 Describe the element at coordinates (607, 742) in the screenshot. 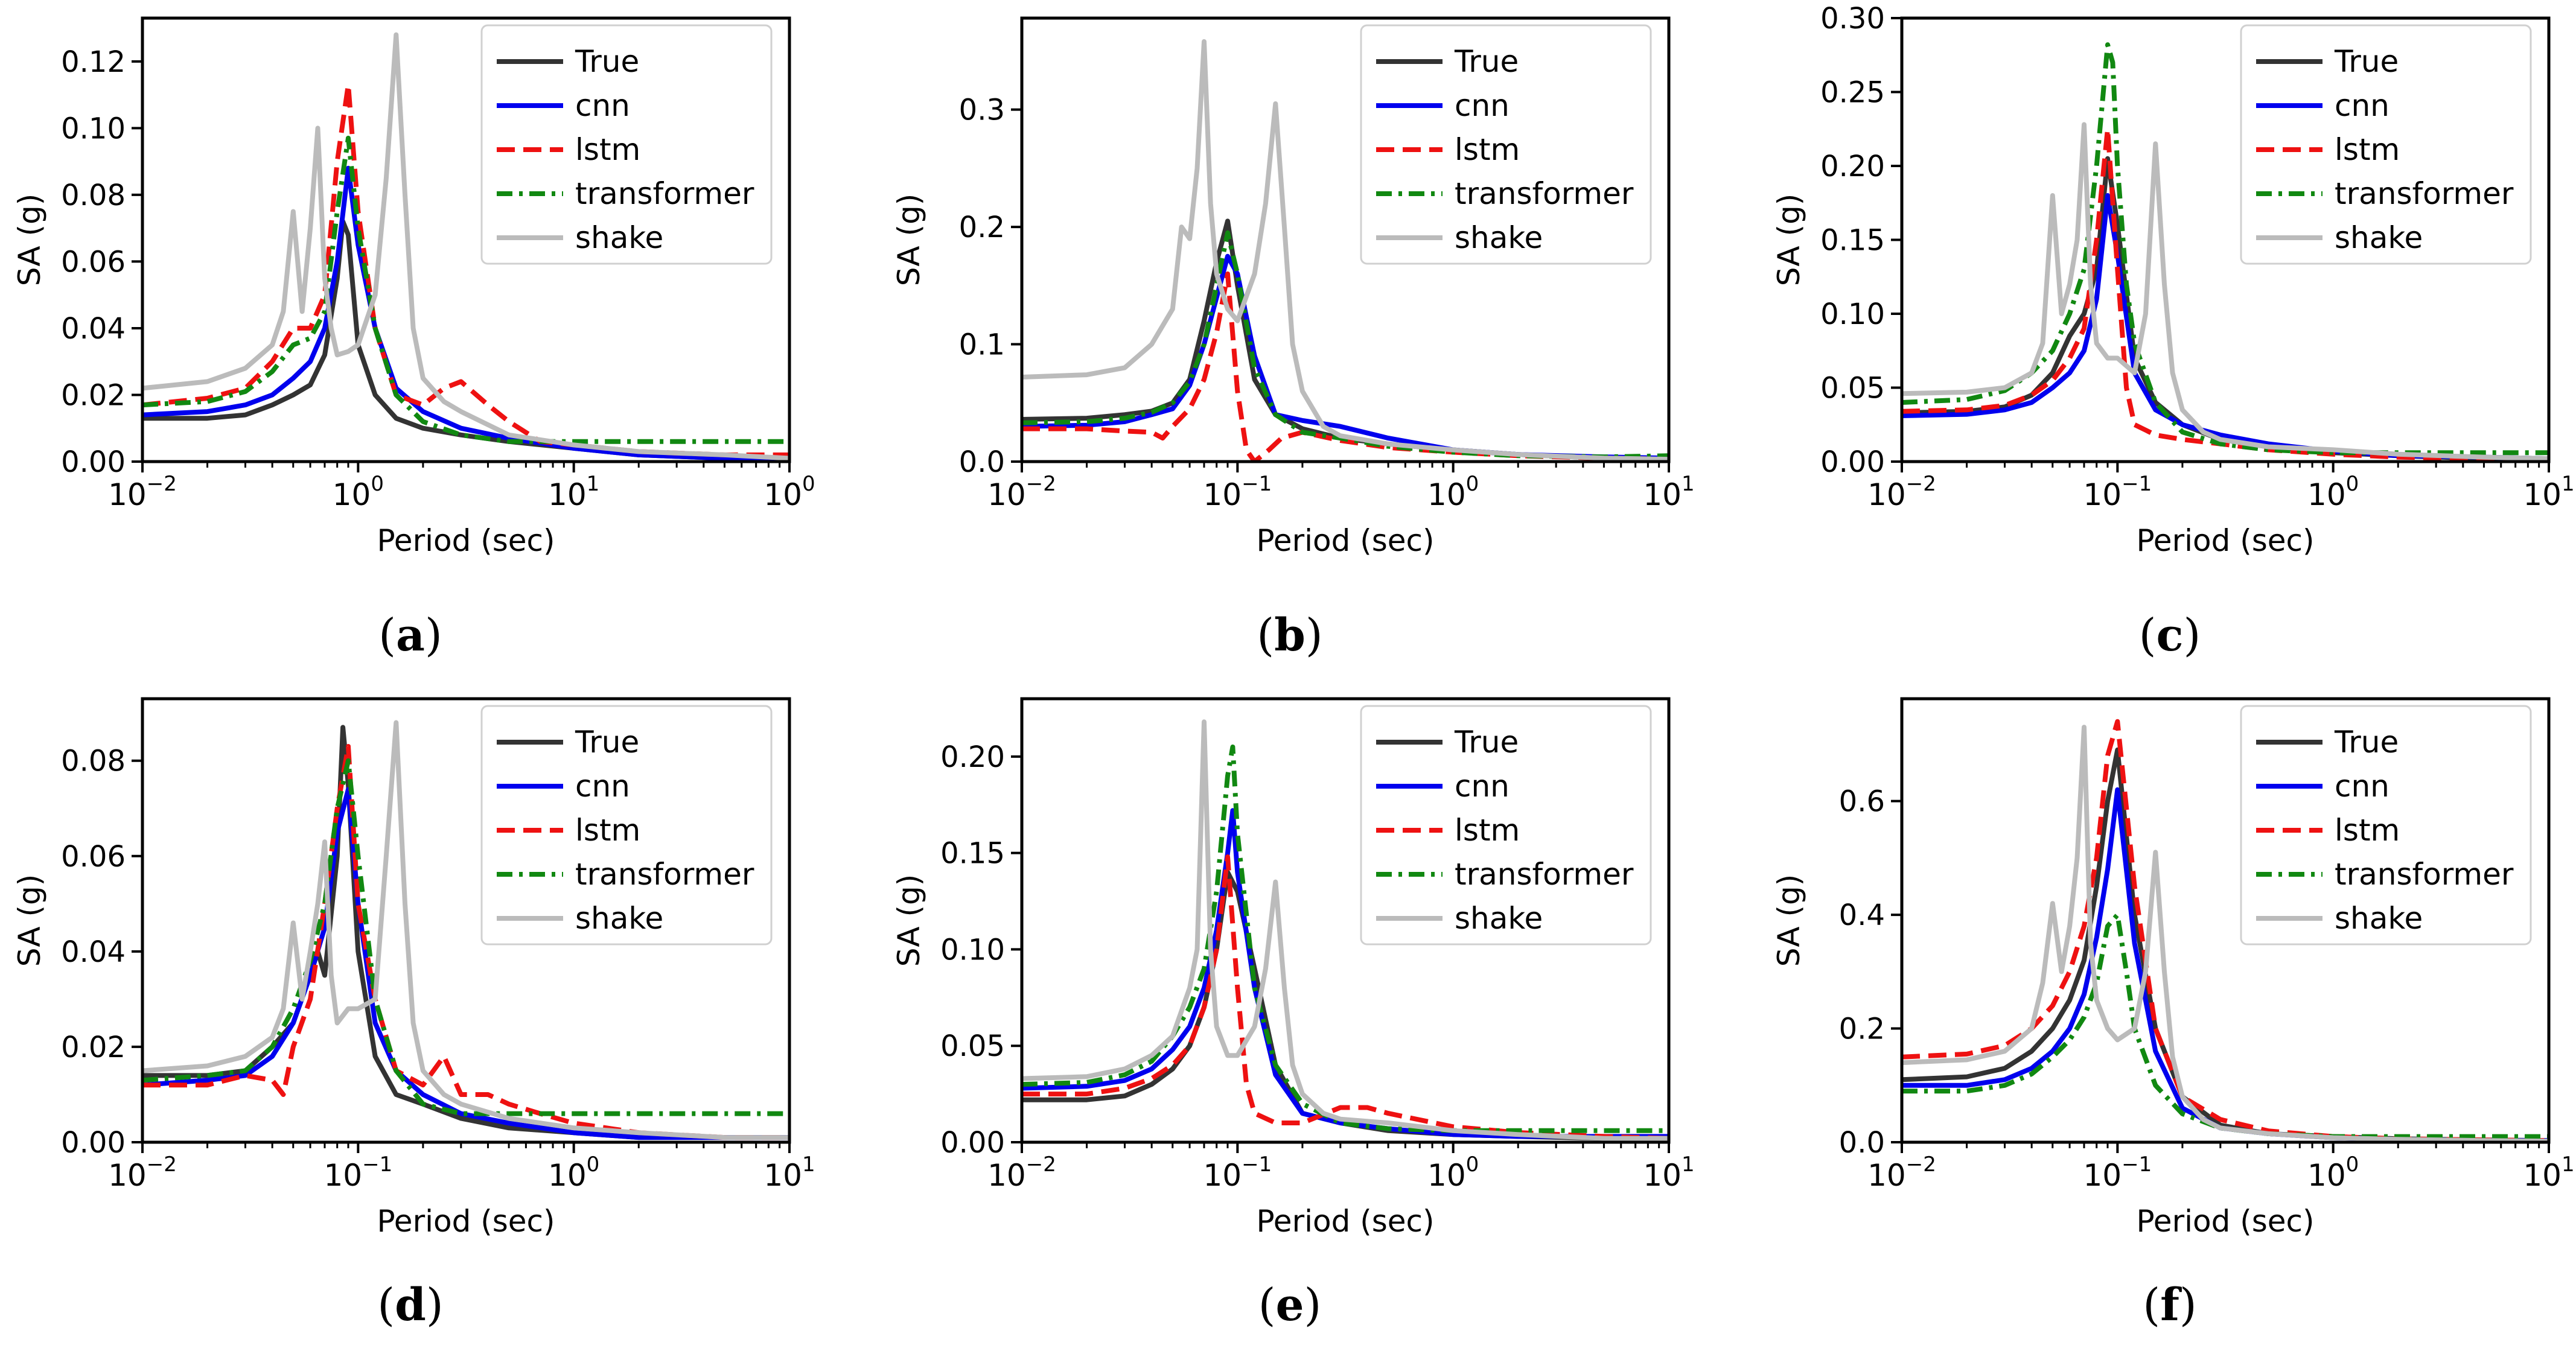

I see `chart-d-legend-label-true: True` at that location.